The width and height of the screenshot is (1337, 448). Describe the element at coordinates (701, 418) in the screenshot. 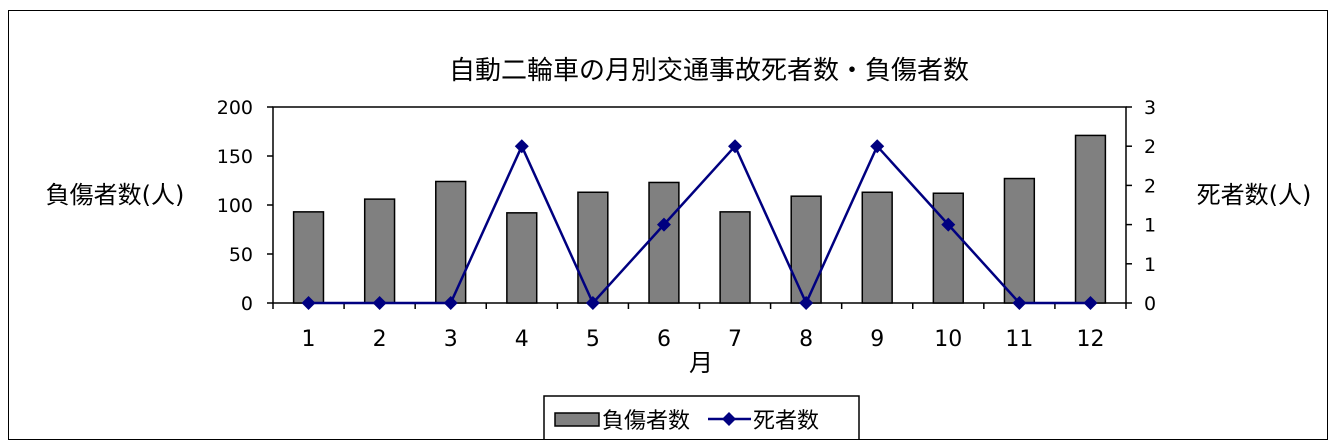

I see `legend: 負傷者数 死者数` at that location.